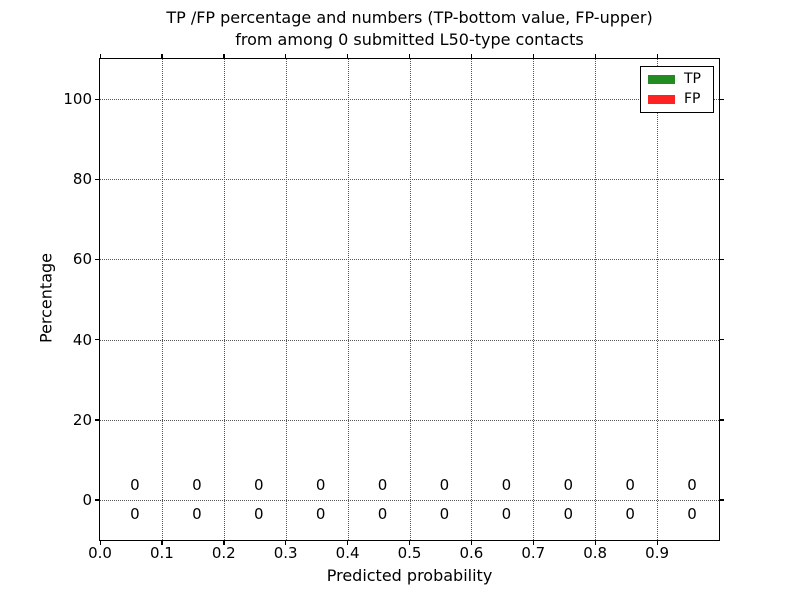  Describe the element at coordinates (533, 553) in the screenshot. I see `x-tick-label: 0.7` at that location.